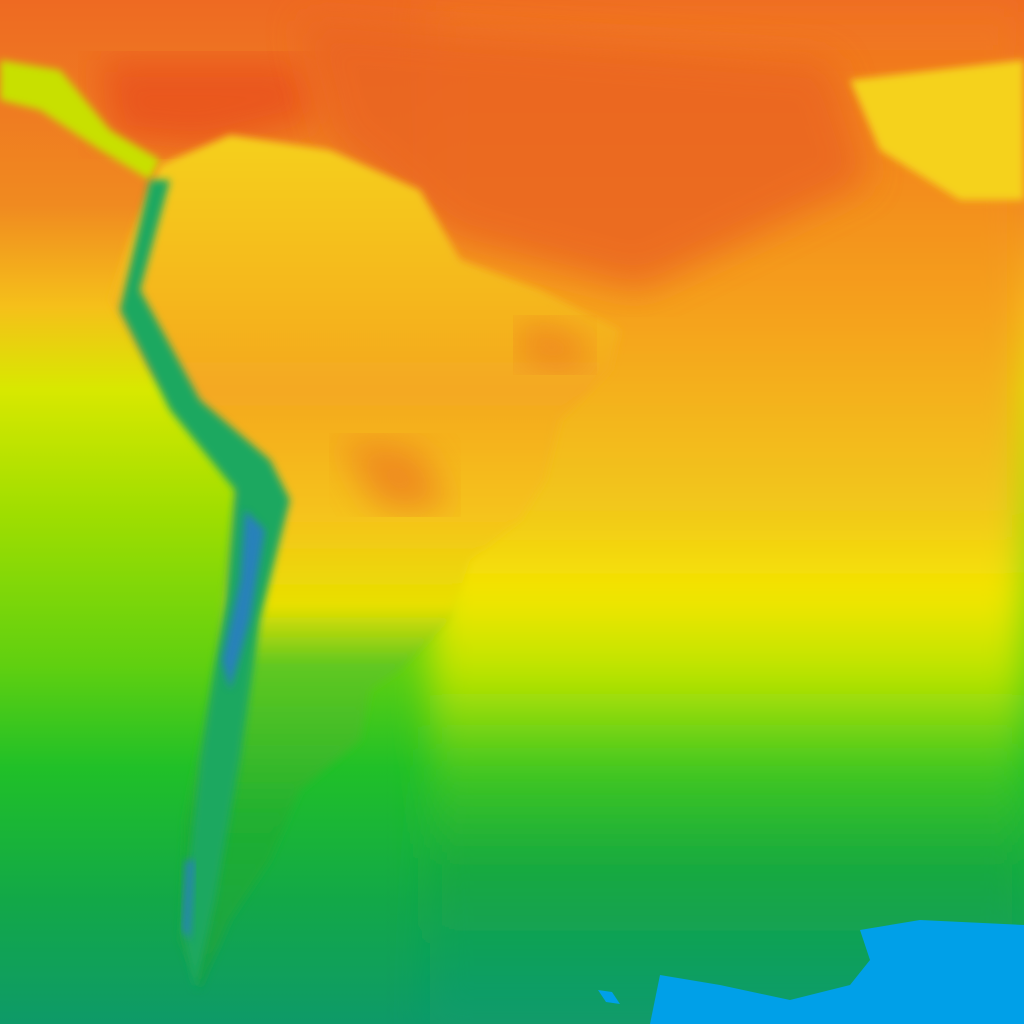 The image size is (1024, 1024). What do you see at coordinates (609, 997) in the screenshot?
I see `south-shetland-islands` at bounding box center [609, 997].